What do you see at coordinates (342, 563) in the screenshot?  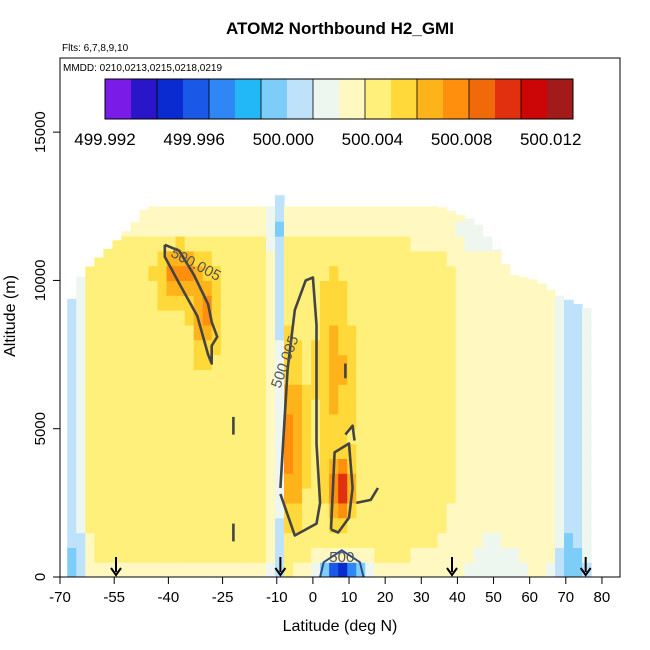 I see `contour-line` at bounding box center [342, 563].